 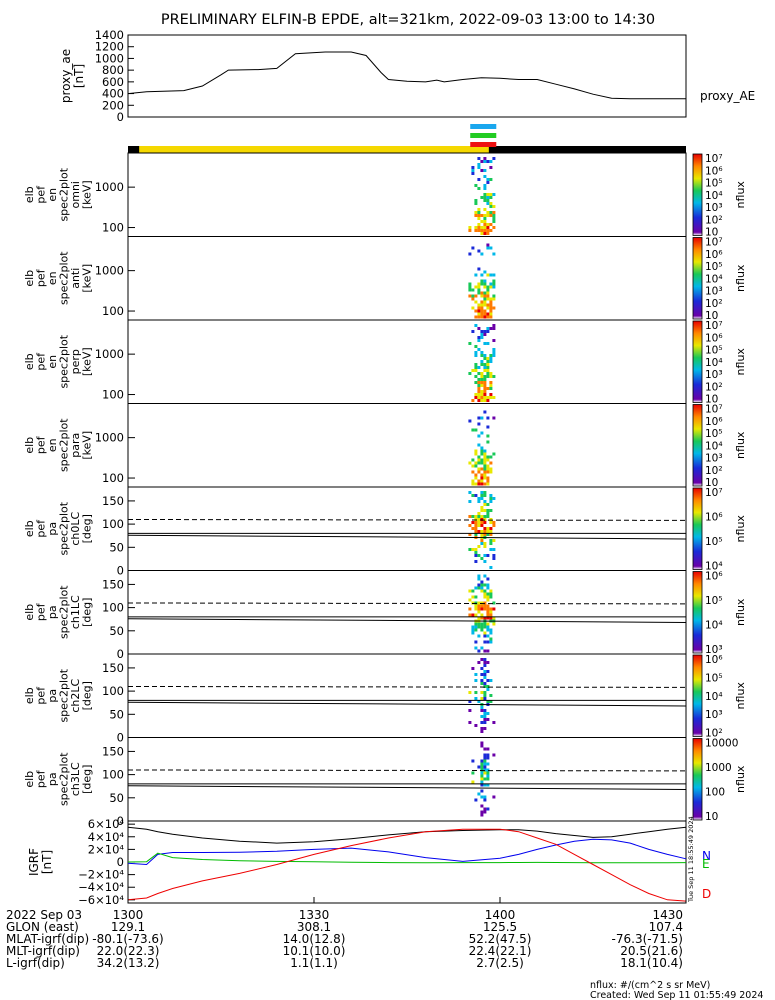 I want to click on spectrogram-ylabel-line: ch1LC, so click(x=75, y=612).